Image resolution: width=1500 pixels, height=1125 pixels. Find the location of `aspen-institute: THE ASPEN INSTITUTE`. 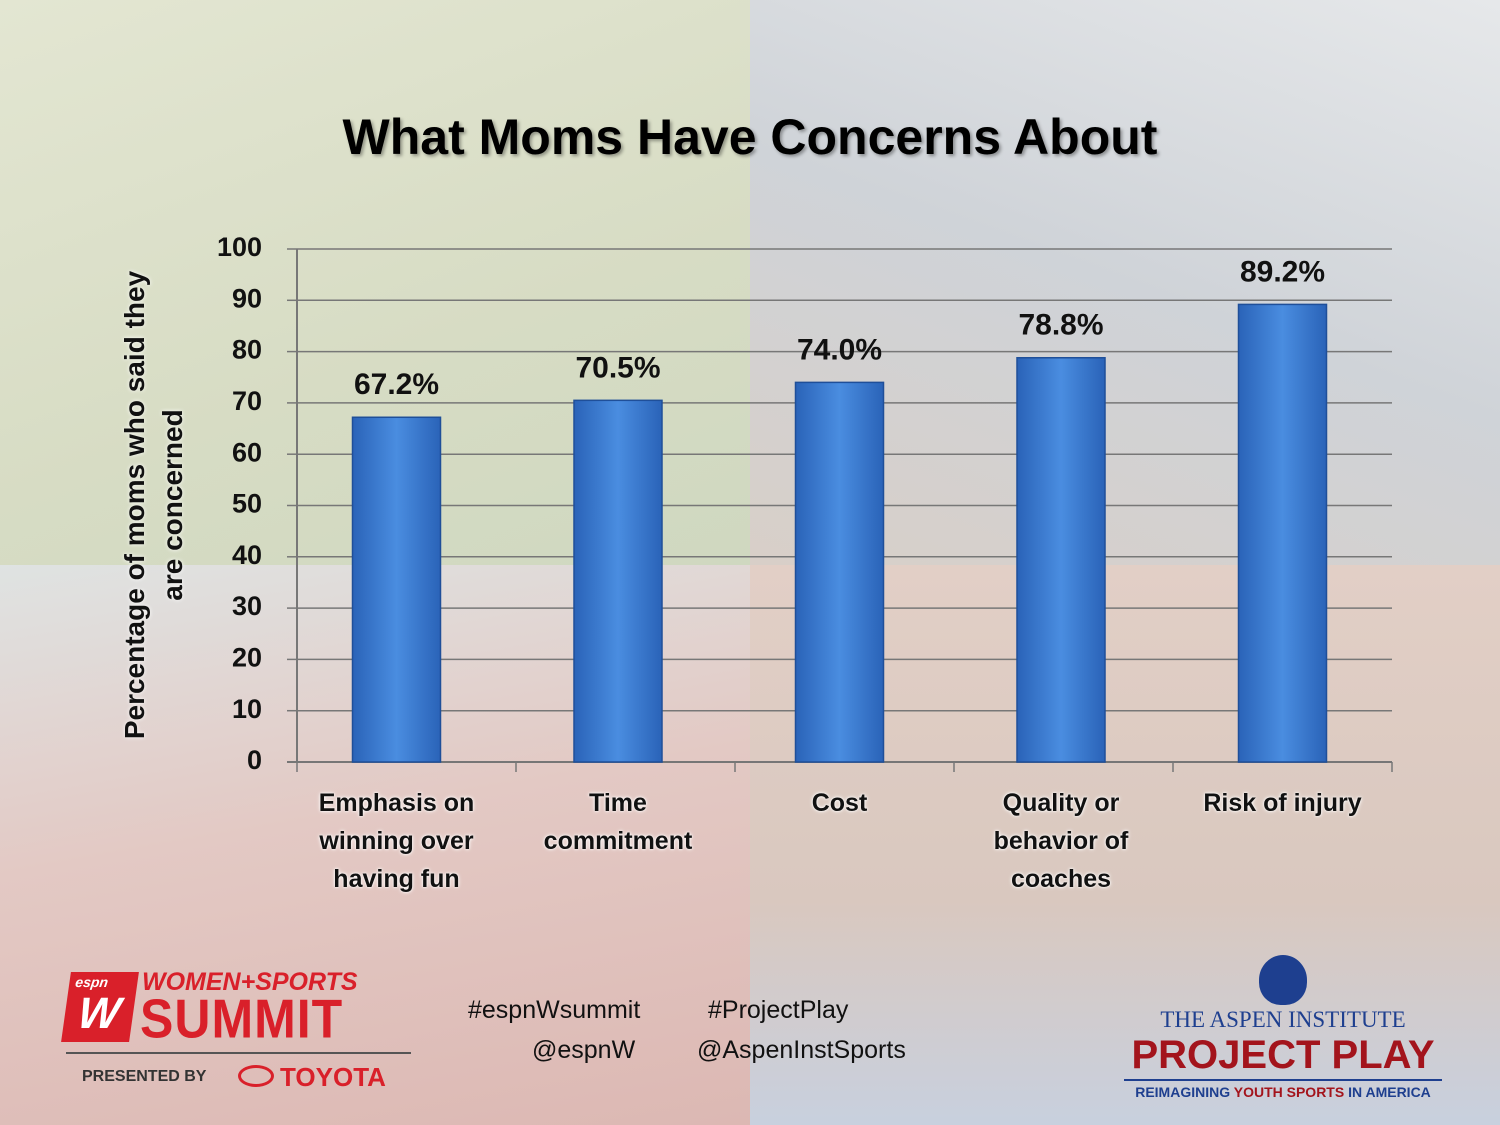

aspen-institute: THE ASPEN INSTITUTE is located at coordinates (1283, 1019).